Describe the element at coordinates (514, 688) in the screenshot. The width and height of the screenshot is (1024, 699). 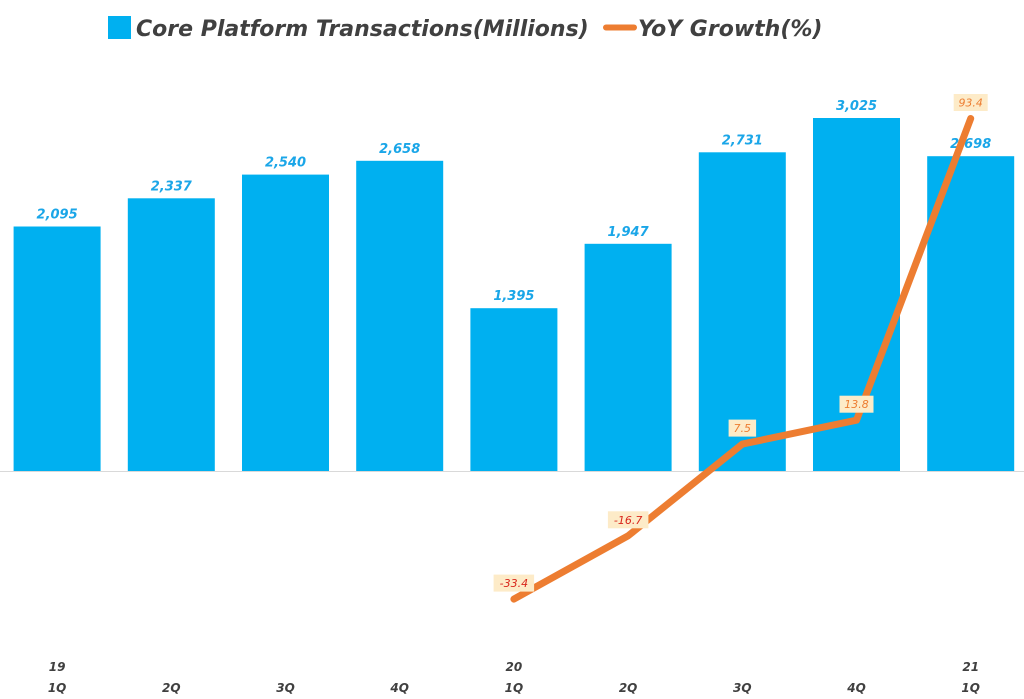
I see `tick-quarter-5: 1Q` at that location.